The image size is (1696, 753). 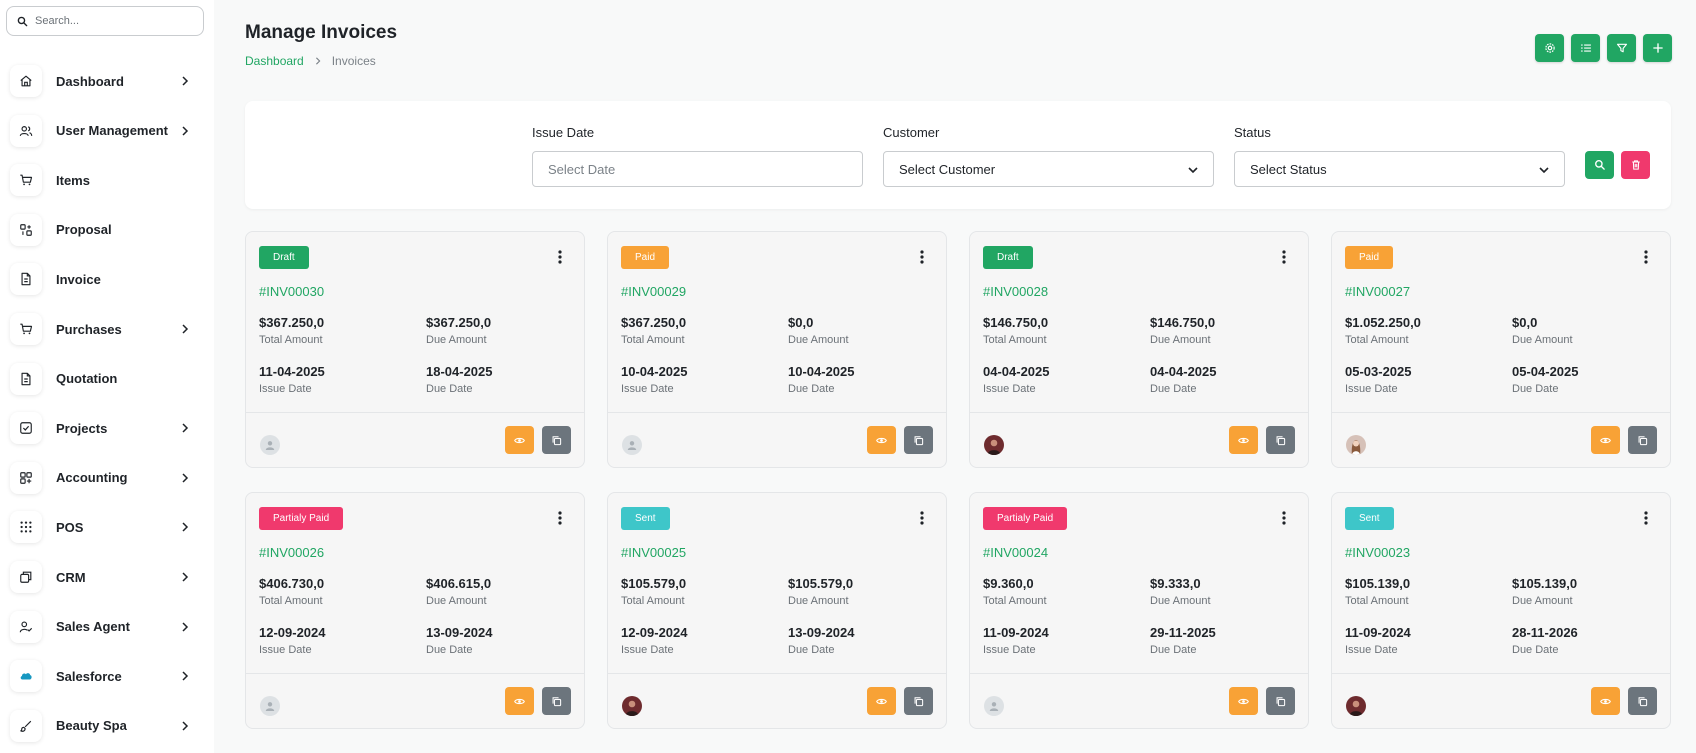 I want to click on user-check-icon, so click(x=26, y=626).